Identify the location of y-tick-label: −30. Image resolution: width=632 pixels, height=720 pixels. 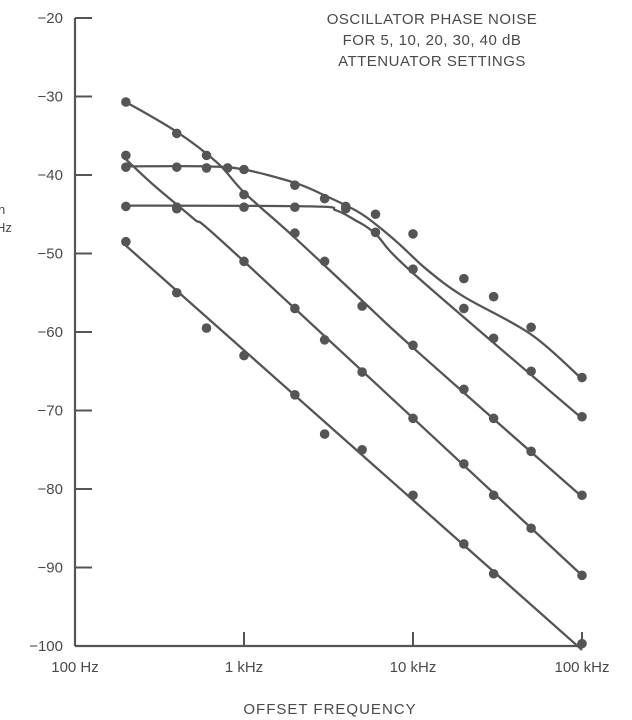
(50, 97).